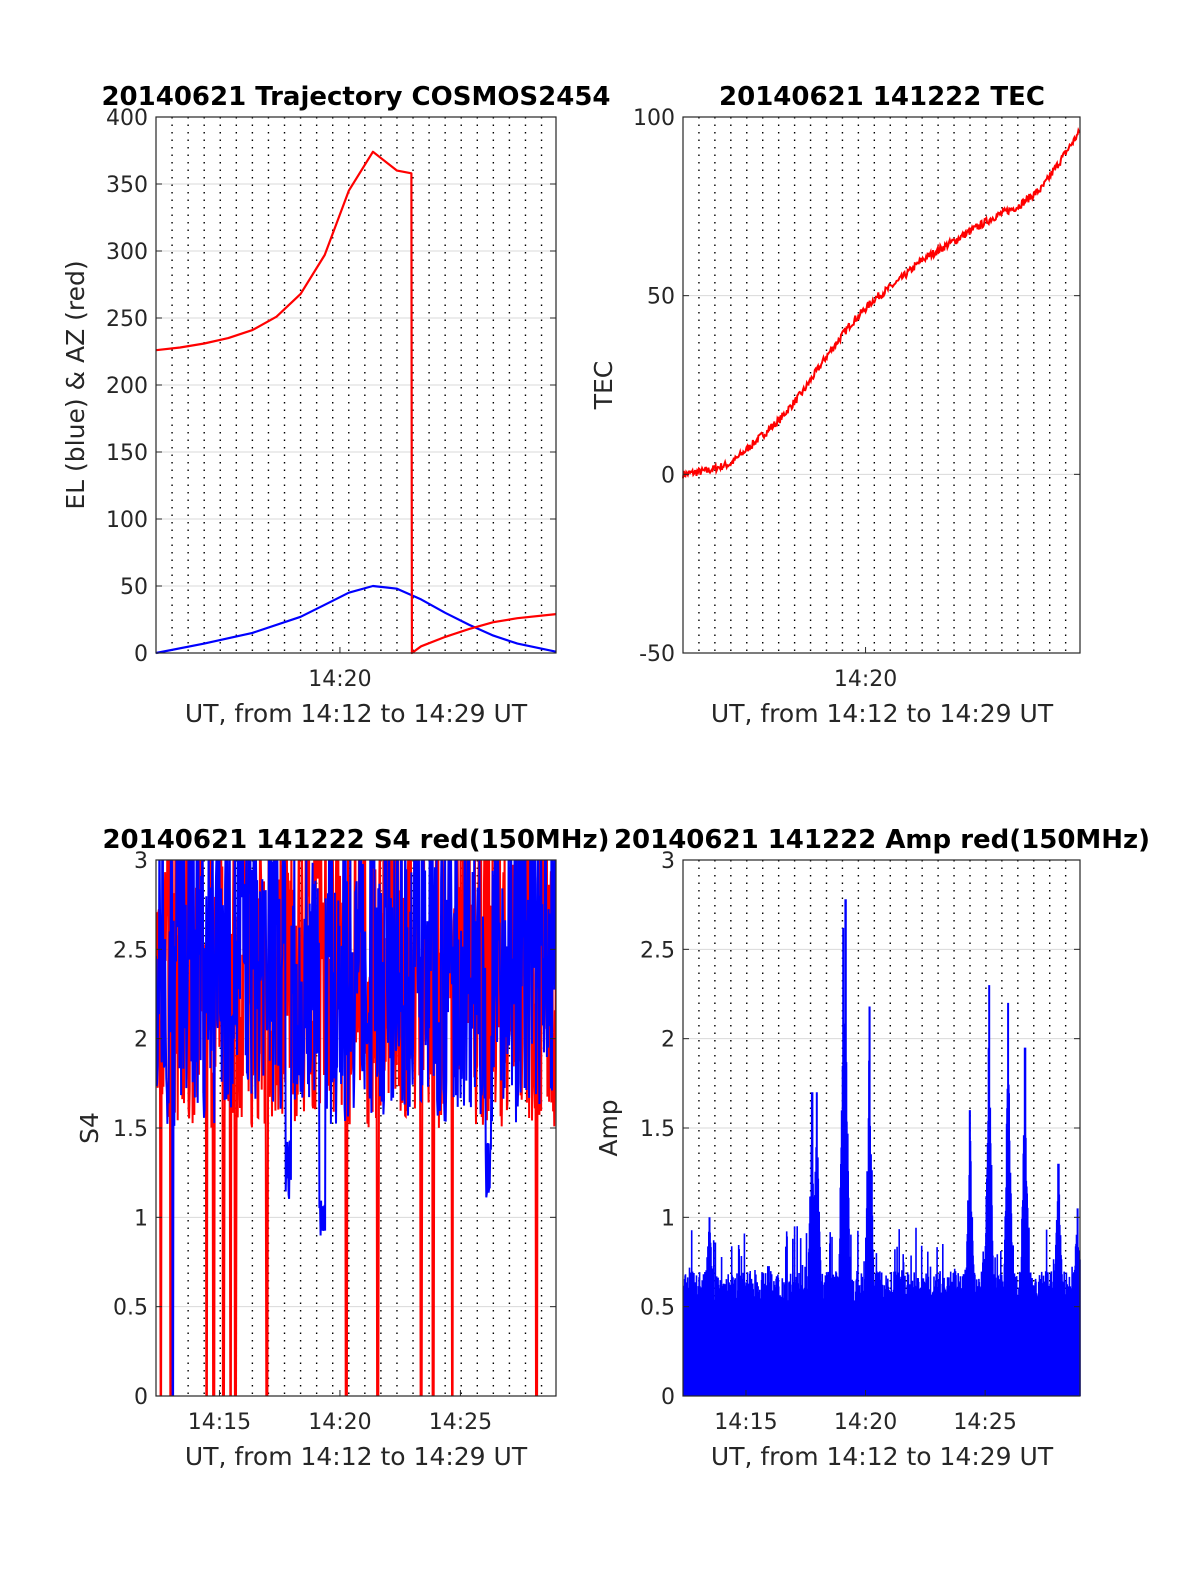 This screenshot has width=1200, height=1575. I want to click on panel-tec-xlabel: UT, from 14:12 to 14:29 UT, so click(882, 713).